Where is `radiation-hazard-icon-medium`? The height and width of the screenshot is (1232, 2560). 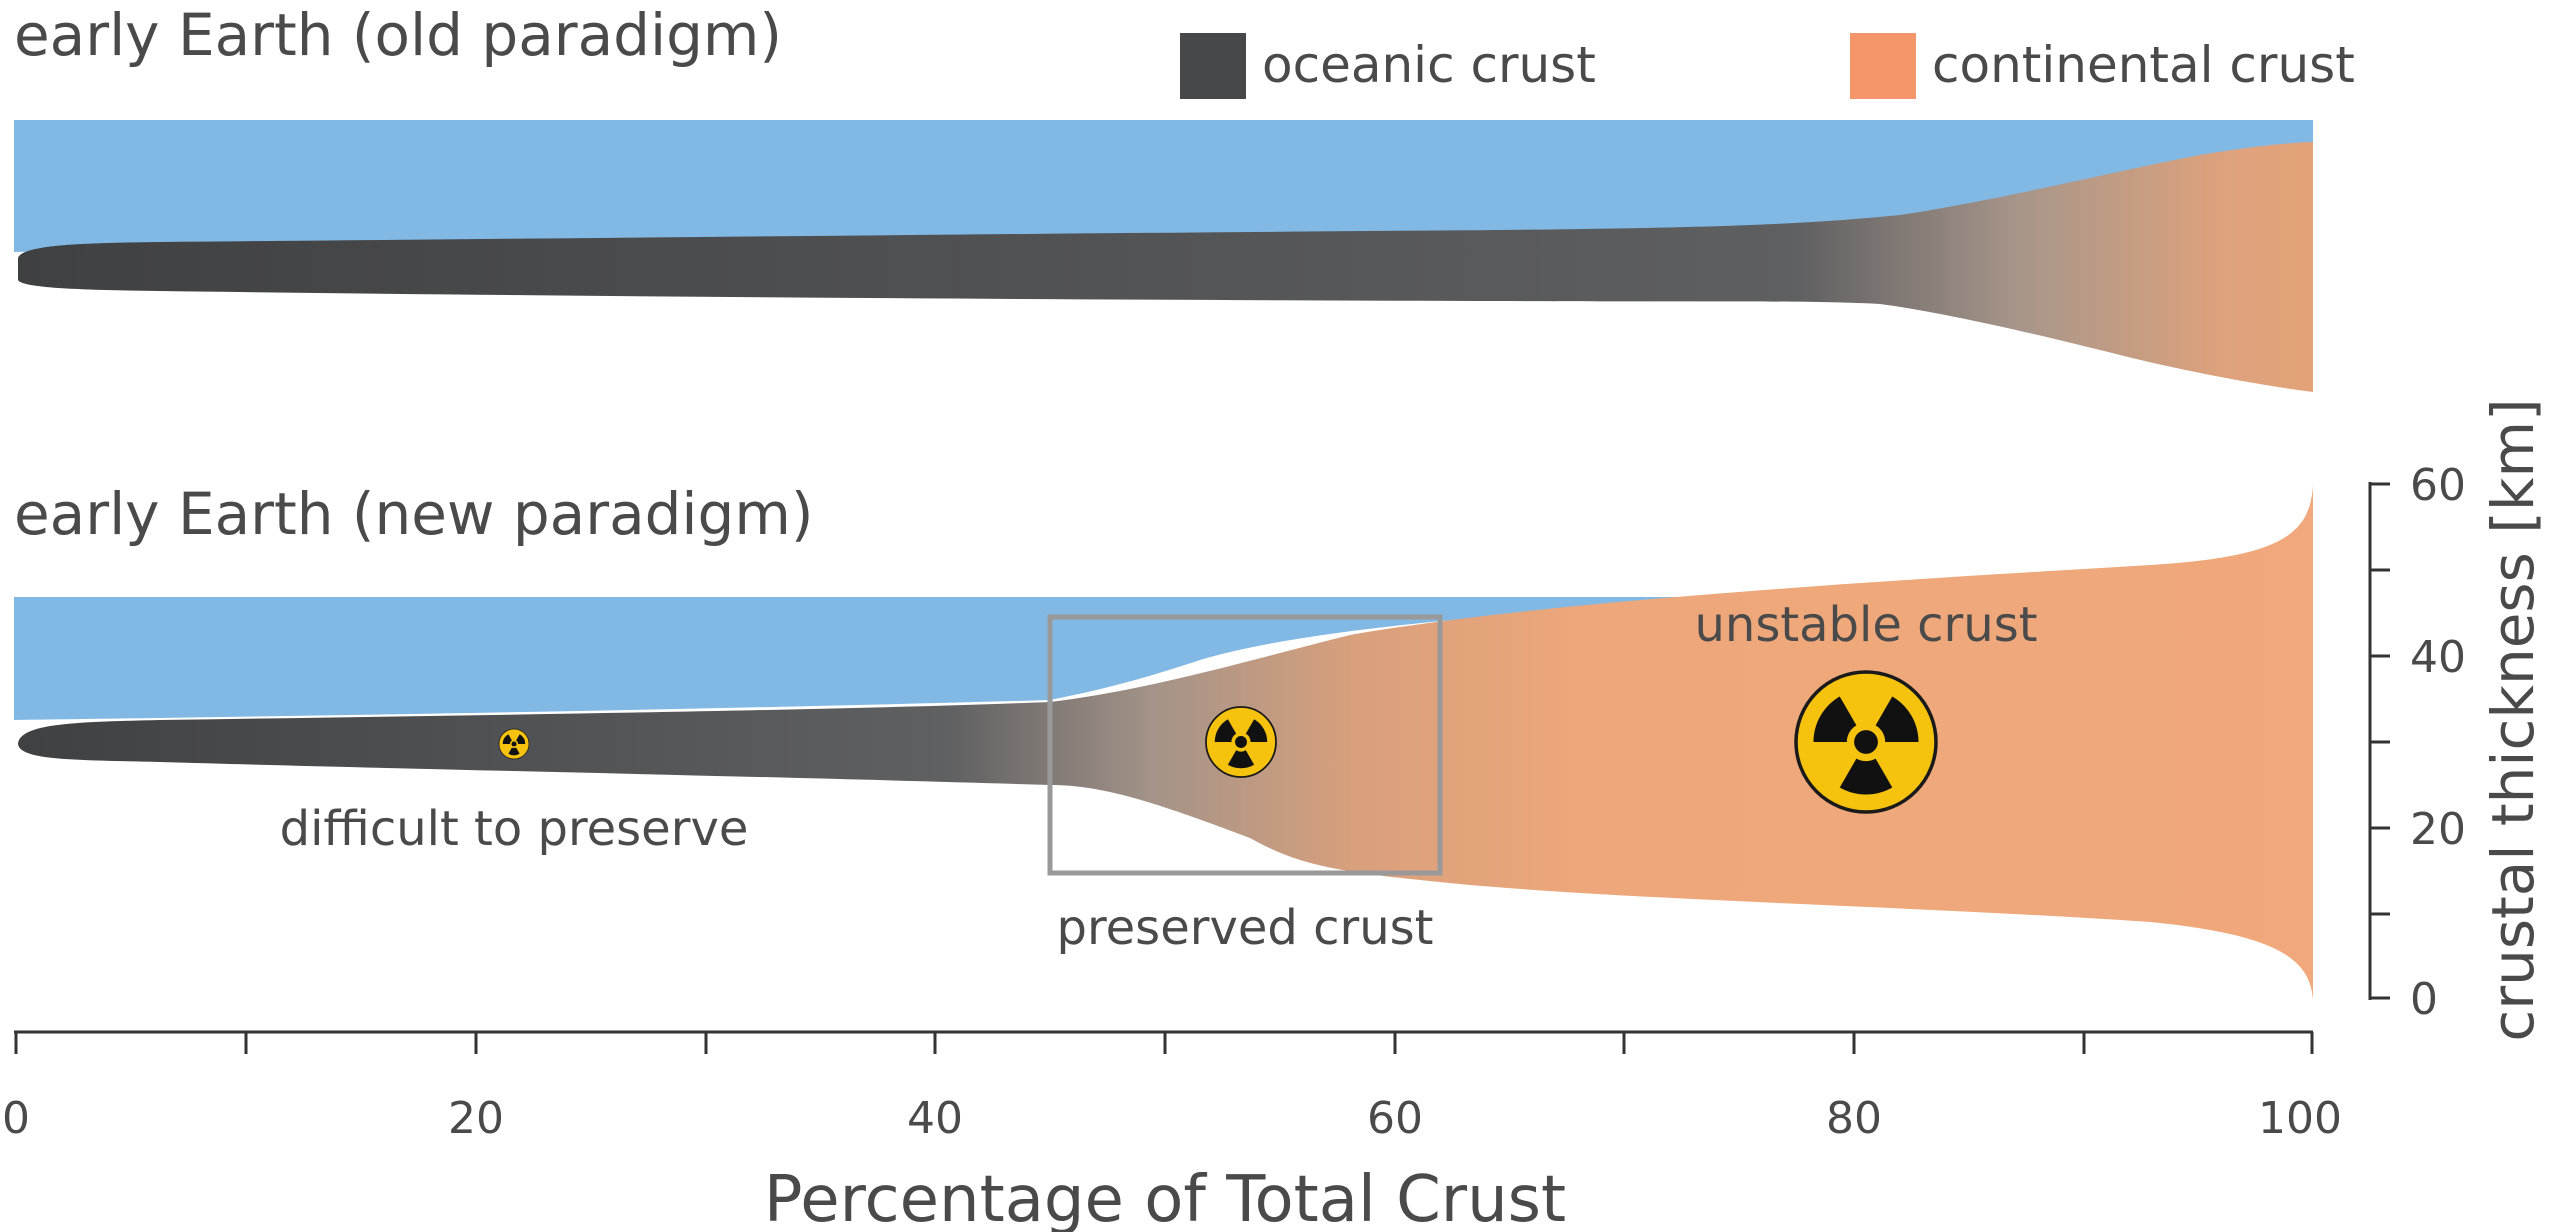
radiation-hazard-icon-medium is located at coordinates (1241, 742).